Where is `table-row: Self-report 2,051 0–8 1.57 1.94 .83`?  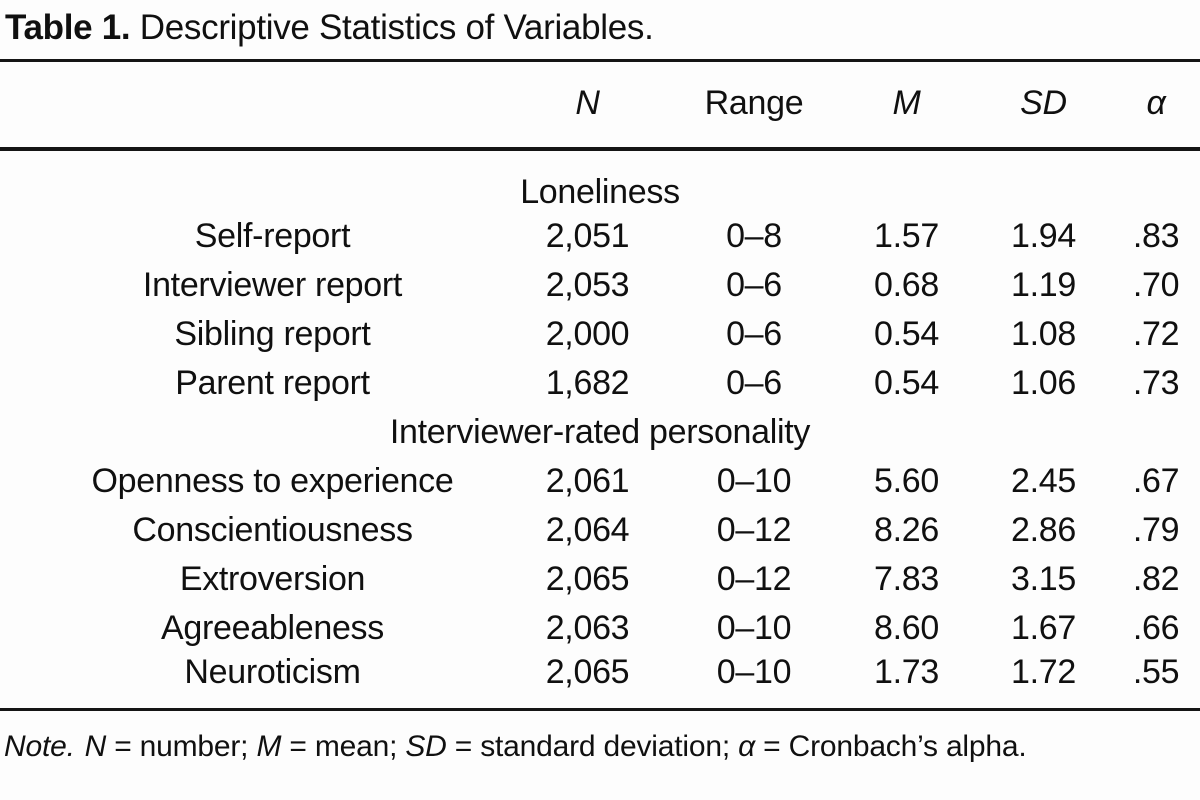 table-row: Self-report 2,051 0–8 1.57 1.94 .83 is located at coordinates (600, 236).